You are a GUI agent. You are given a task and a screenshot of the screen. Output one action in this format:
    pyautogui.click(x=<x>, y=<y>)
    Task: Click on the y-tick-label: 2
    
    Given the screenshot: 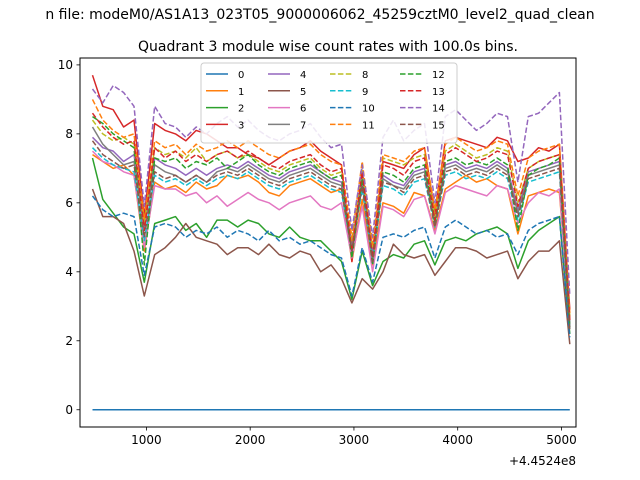 What is the action you would take?
    pyautogui.click(x=69, y=341)
    